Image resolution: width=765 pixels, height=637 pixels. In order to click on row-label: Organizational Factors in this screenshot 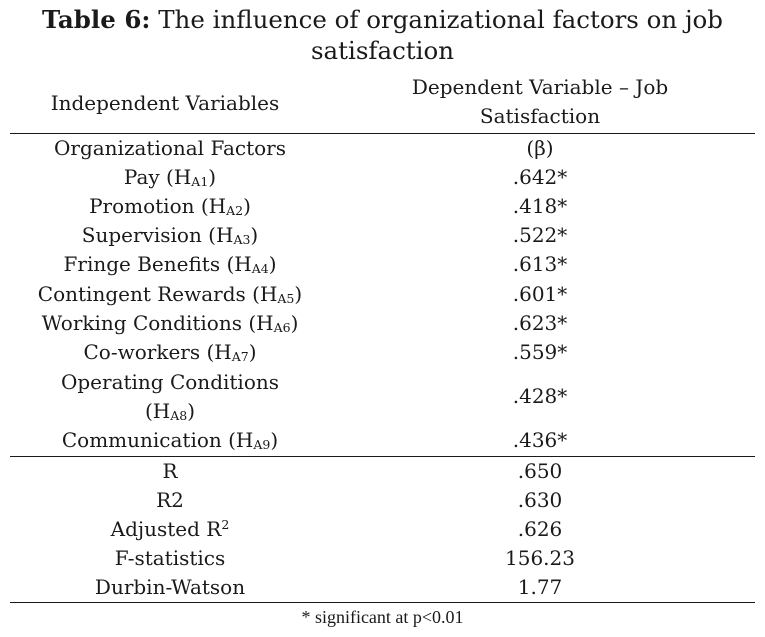, I will do `click(169, 148)`.